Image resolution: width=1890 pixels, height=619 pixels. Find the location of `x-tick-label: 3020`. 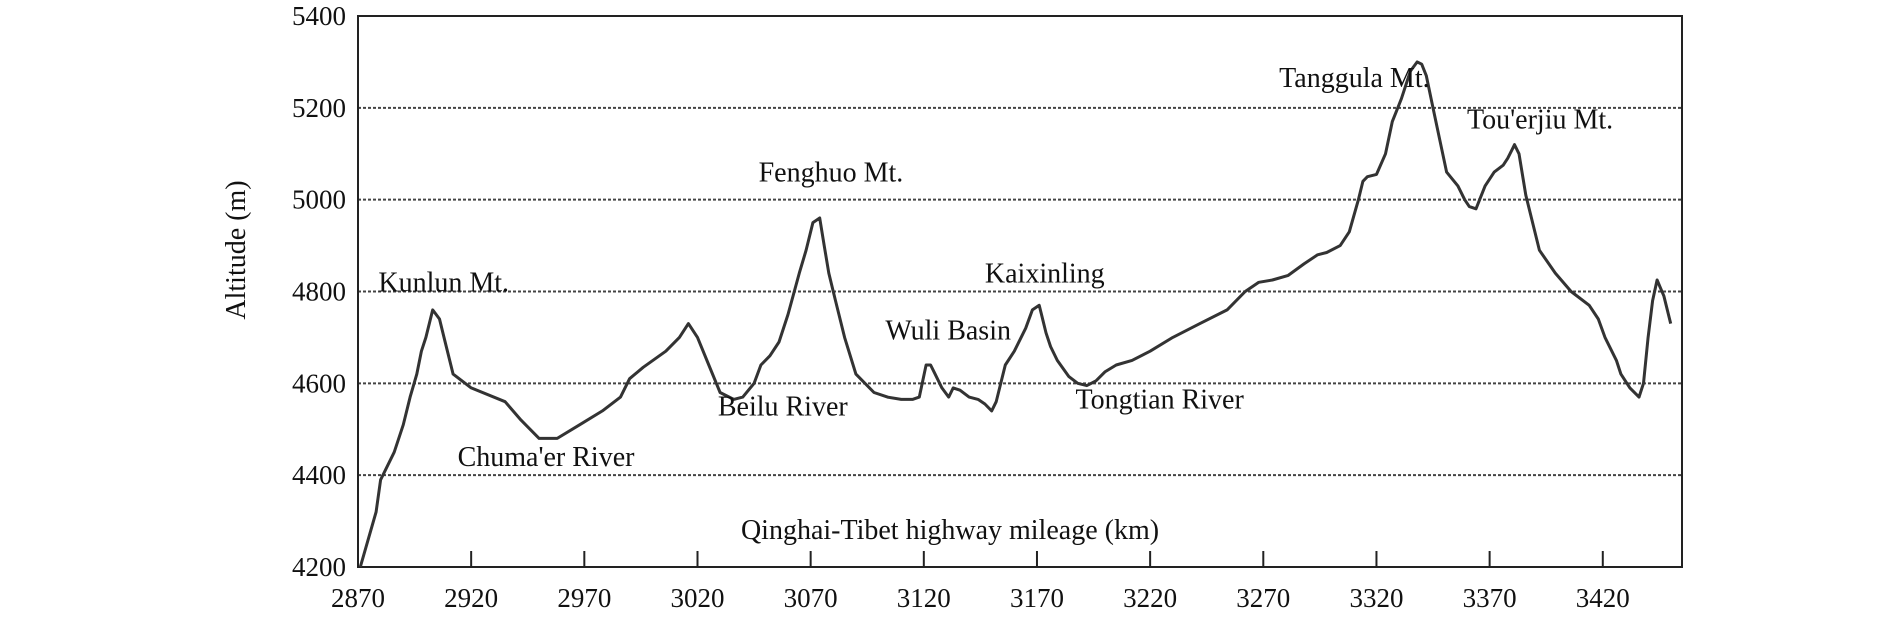

x-tick-label: 3020 is located at coordinates (697, 598).